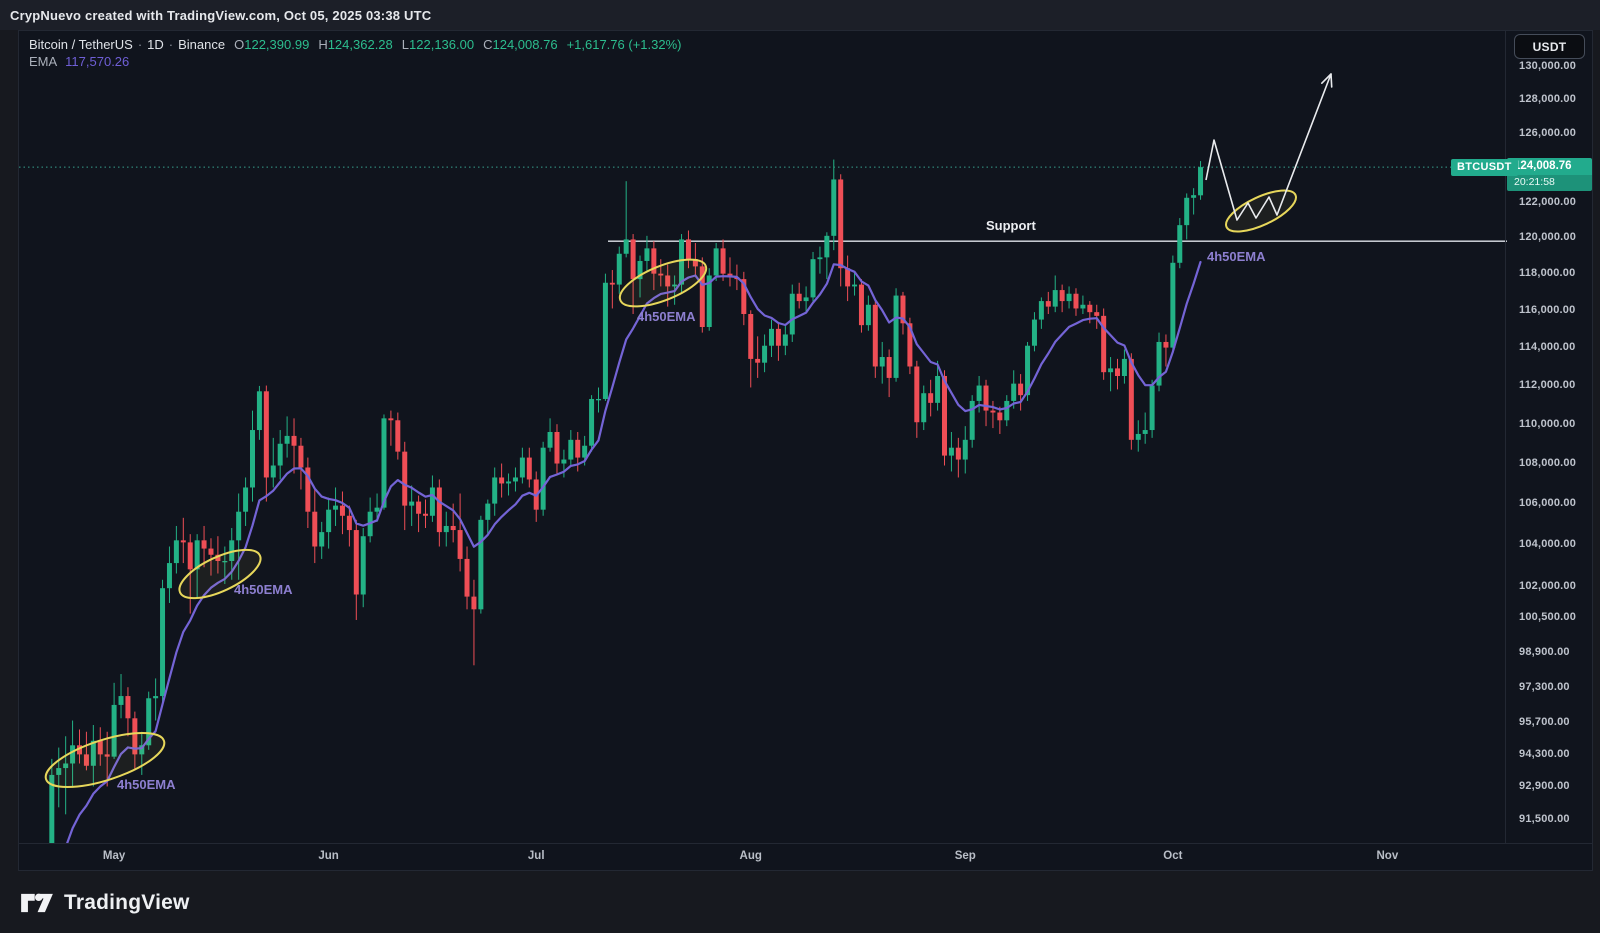  I want to click on legend-interval: 1D, so click(155, 44).